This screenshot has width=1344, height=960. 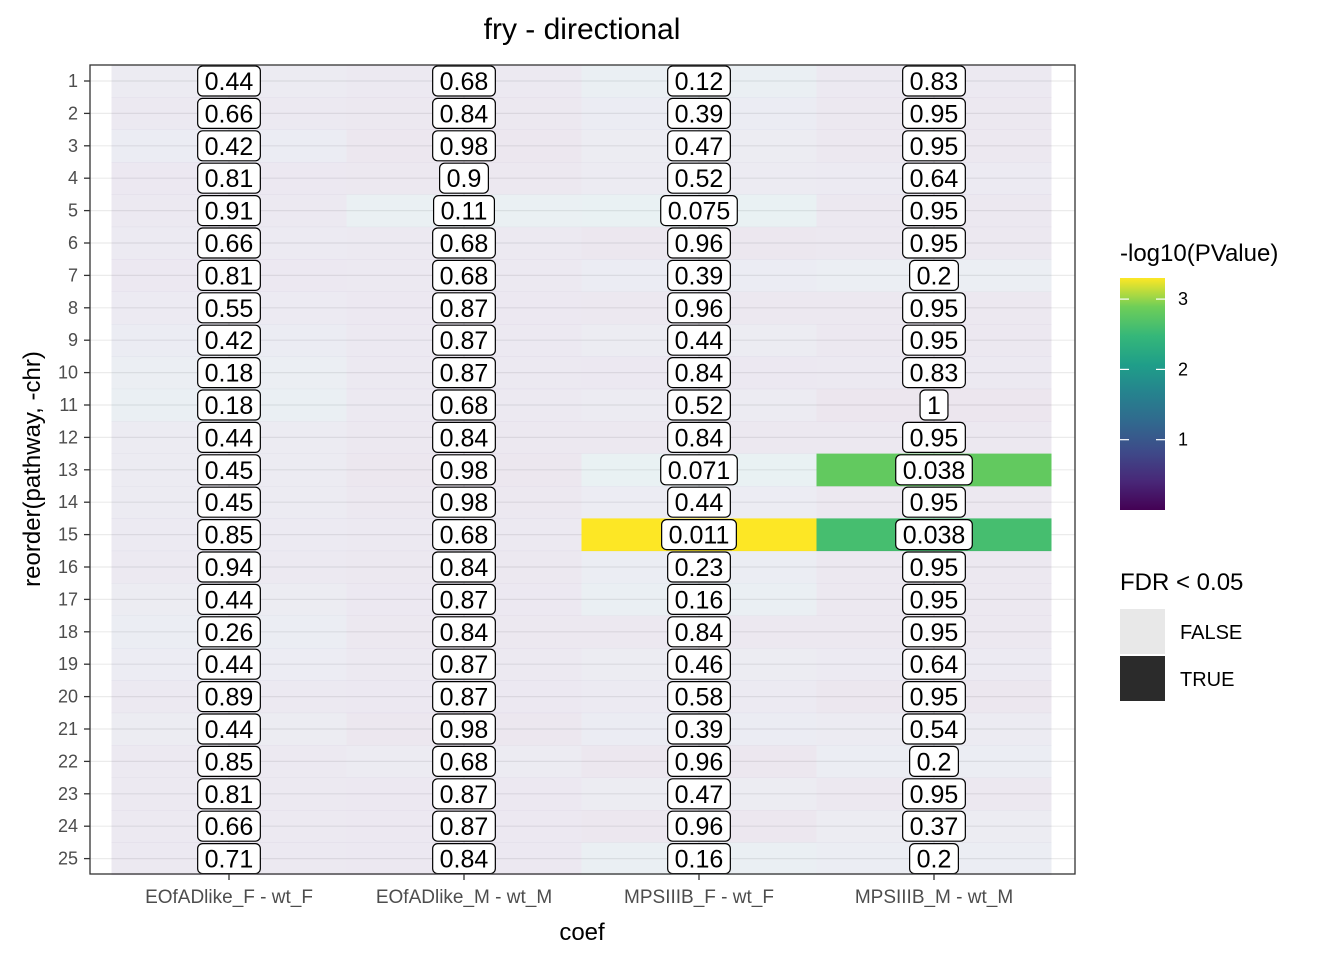 What do you see at coordinates (1142, 394) in the screenshot?
I see `color-legend-bar` at bounding box center [1142, 394].